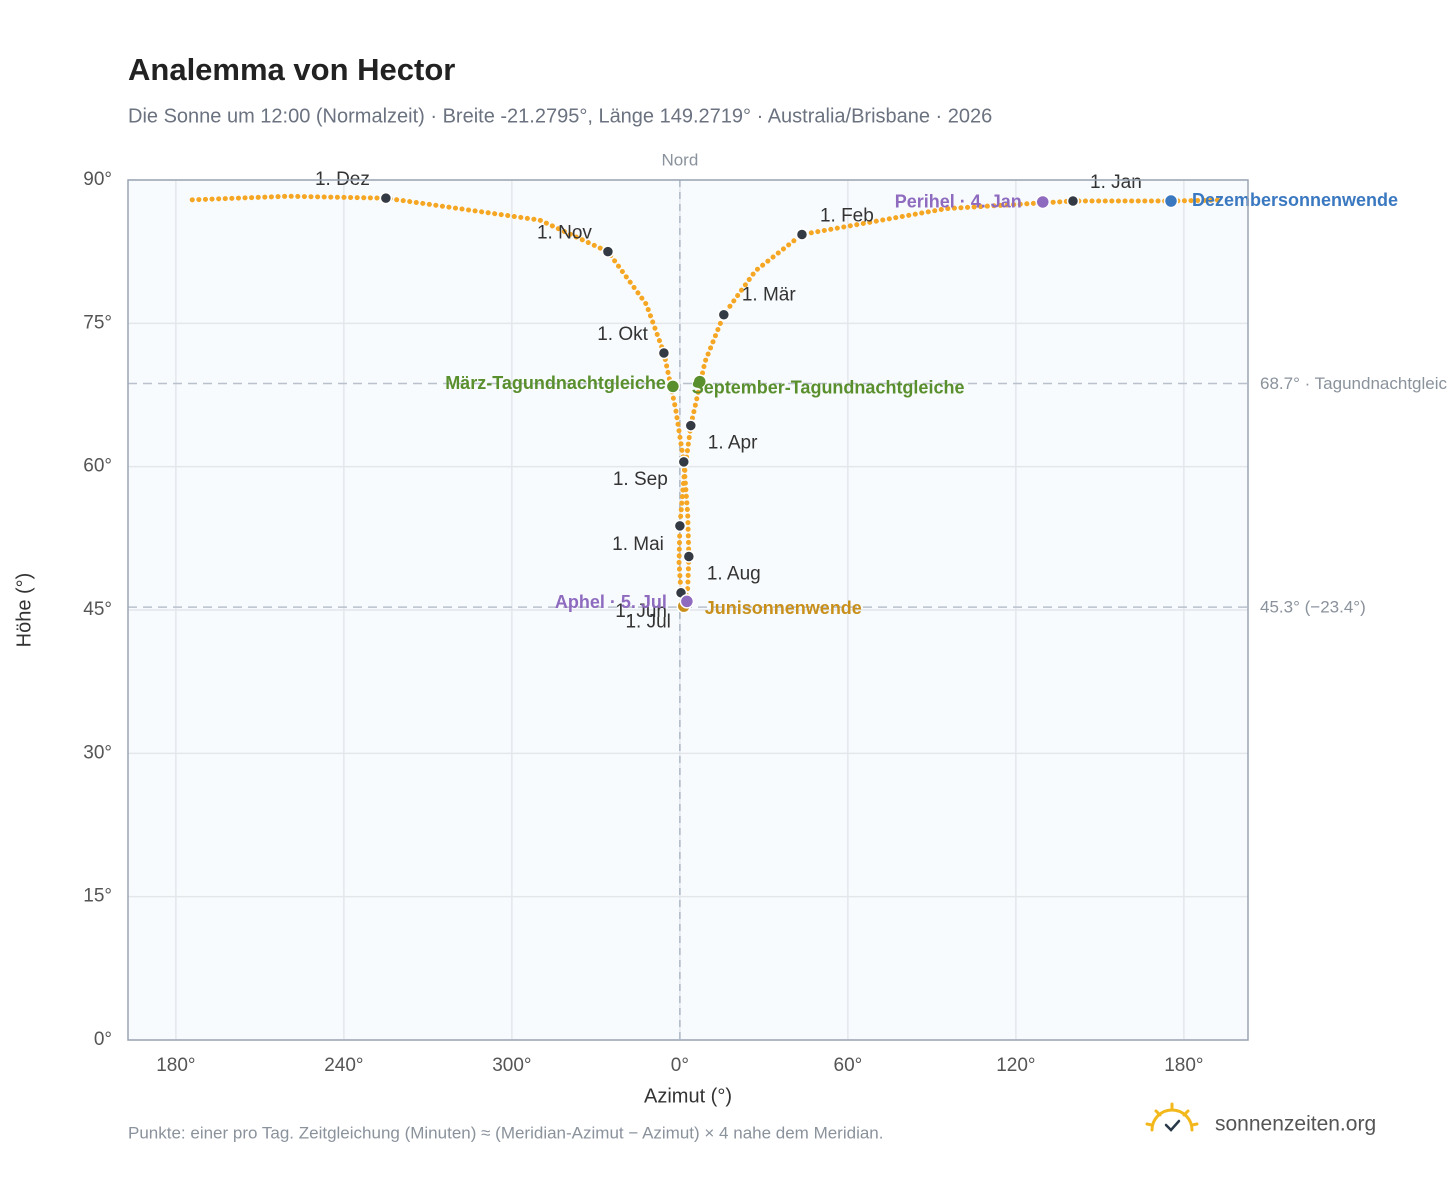 Image resolution: width=1448 pixels, height=1188 pixels. Describe the element at coordinates (828, 387) in the screenshot. I see `event-label: September-Tagundnachtgleiche` at that location.